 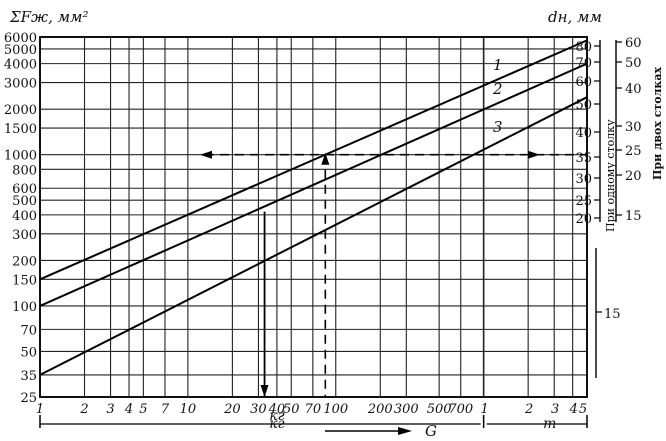 I want to click on y-tick-label: 300, so click(x=24, y=235).